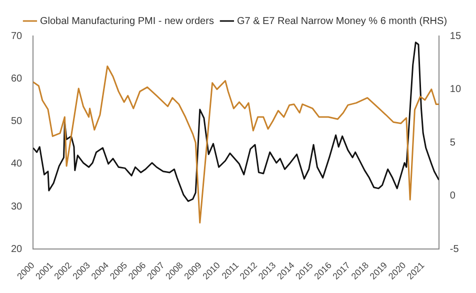 Image resolution: width=476 pixels, height=293 pixels. What do you see at coordinates (17, 36) in the screenshot?
I see `y-tick-label: 70` at bounding box center [17, 36].